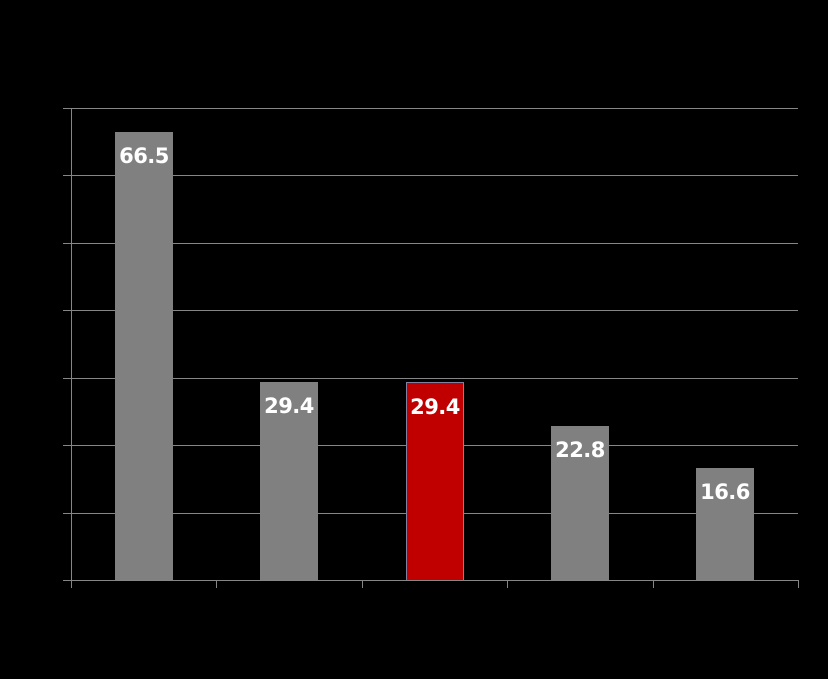 The width and height of the screenshot is (828, 679). Describe the element at coordinates (580, 503) in the screenshot. I see `bar: 22.8` at that location.